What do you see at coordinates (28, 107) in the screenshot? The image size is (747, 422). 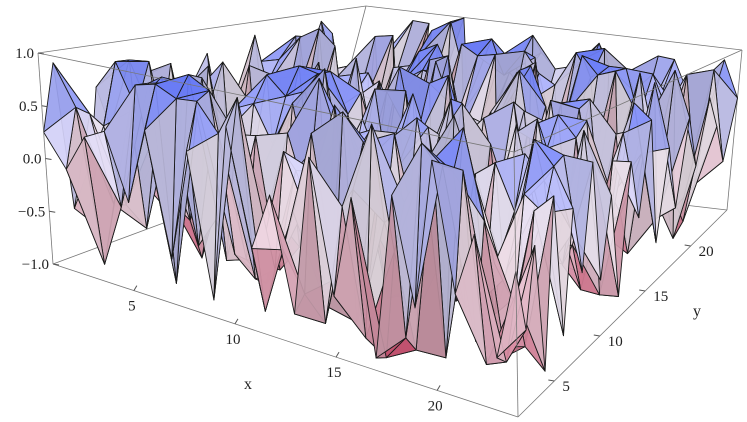 I see `z-tick-label: 0.5` at bounding box center [28, 107].